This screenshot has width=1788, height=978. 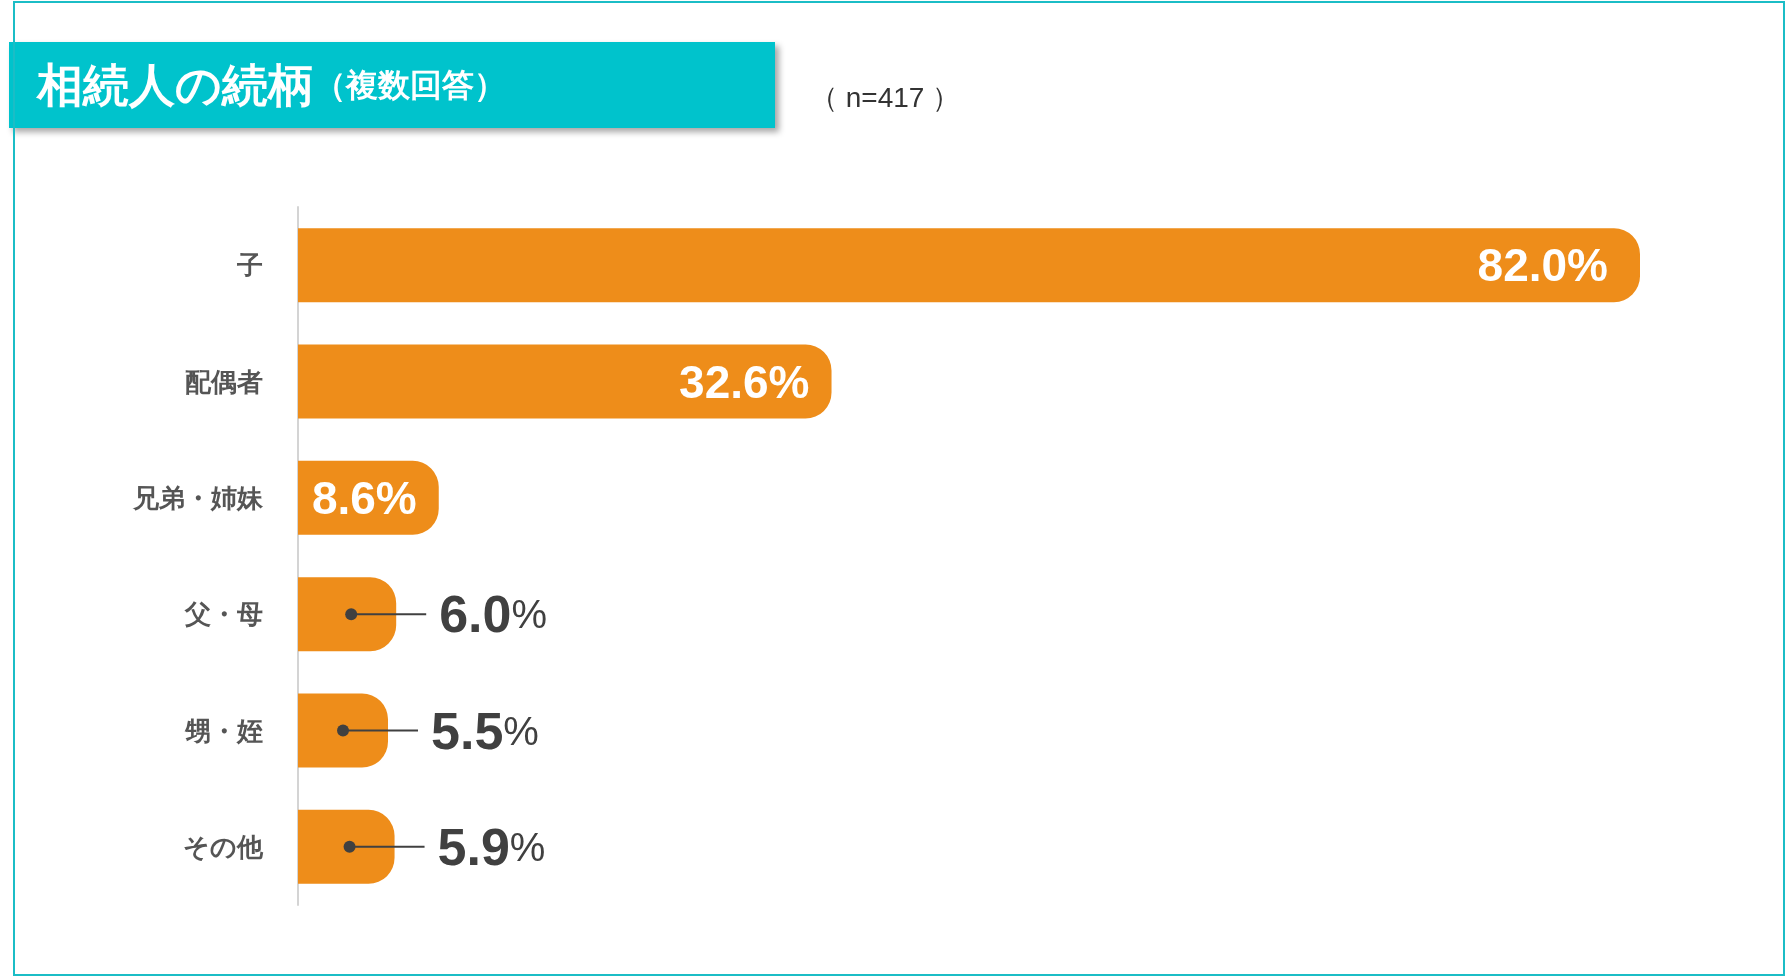 What do you see at coordinates (223, 730) in the screenshot?
I see `y-tick-label: 甥・姪` at bounding box center [223, 730].